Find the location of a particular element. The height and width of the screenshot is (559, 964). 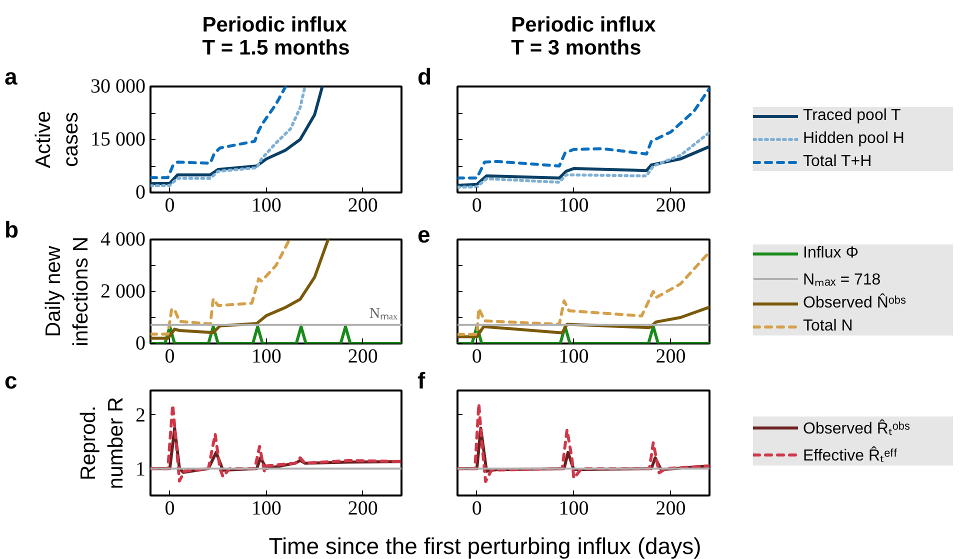

text: d is located at coordinates (425, 77).